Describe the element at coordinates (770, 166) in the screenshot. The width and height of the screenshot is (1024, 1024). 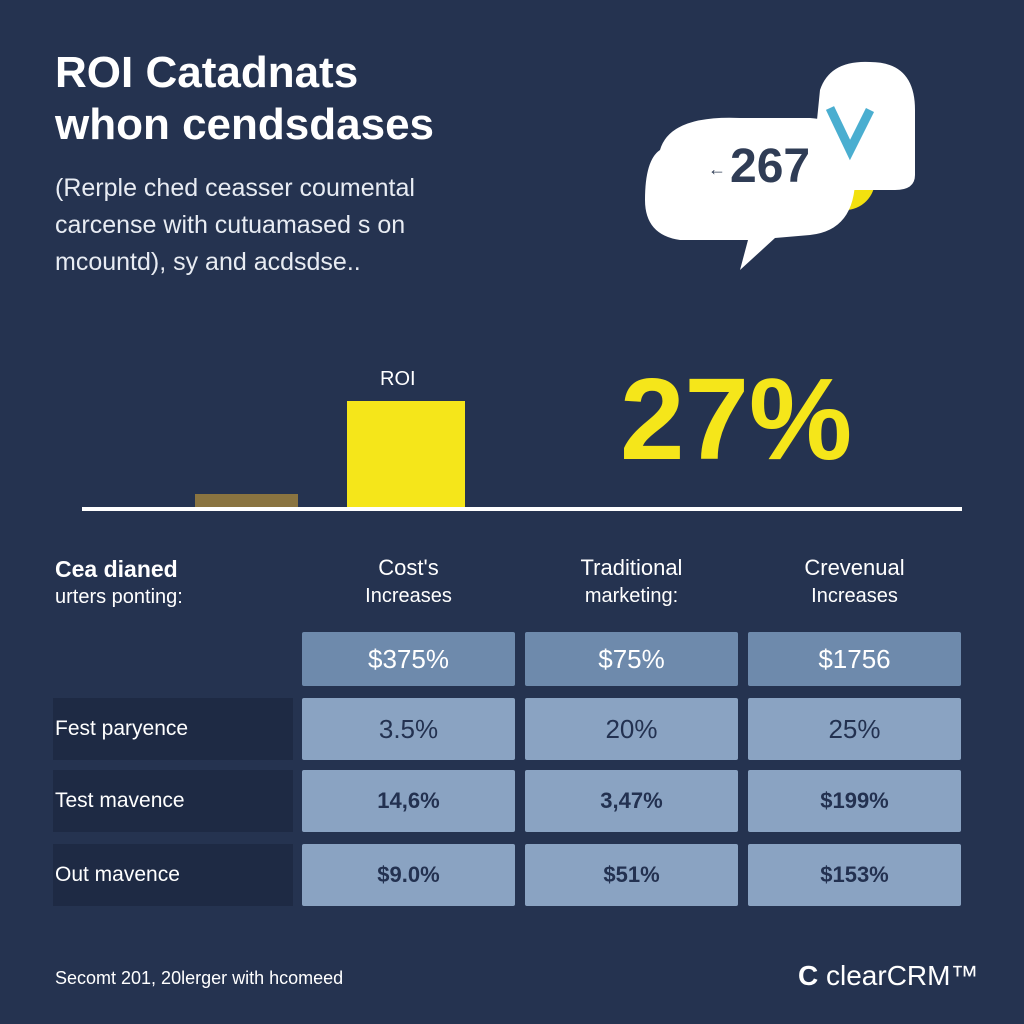
I see `bubble-value: 267` at that location.